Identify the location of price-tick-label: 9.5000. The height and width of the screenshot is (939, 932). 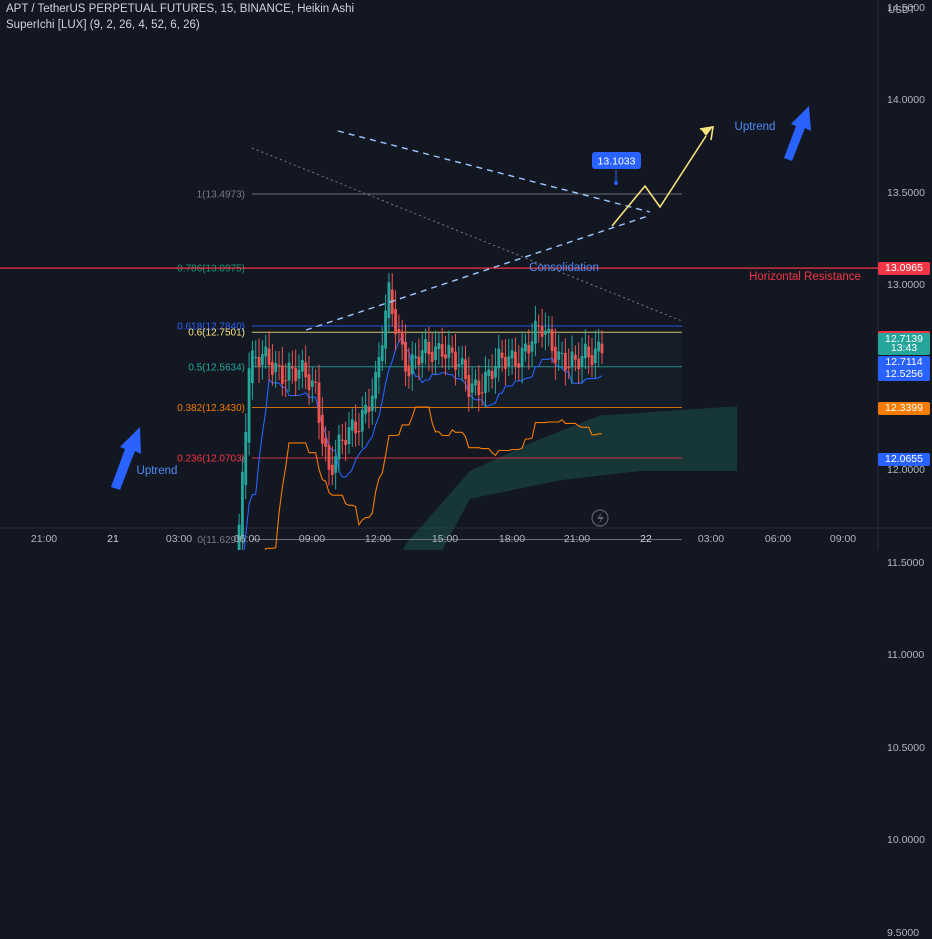
(903, 932).